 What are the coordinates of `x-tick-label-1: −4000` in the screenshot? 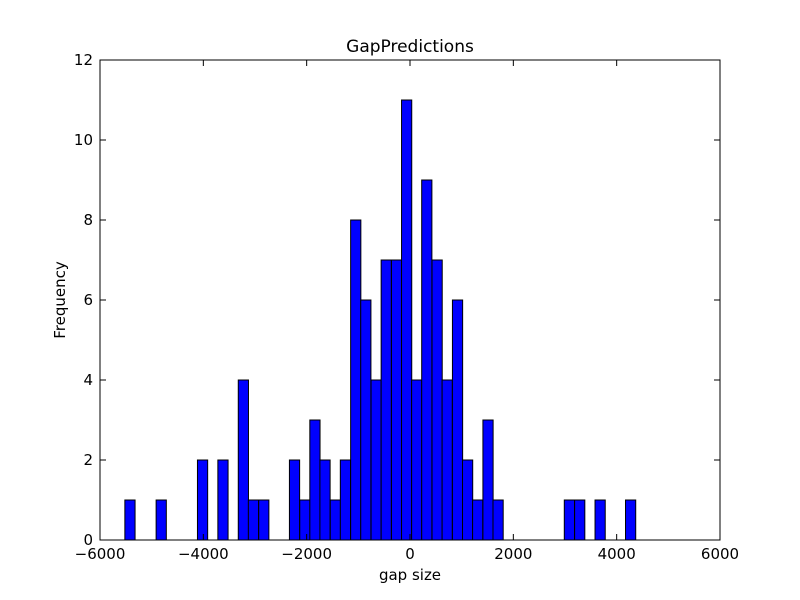 It's located at (203, 554).